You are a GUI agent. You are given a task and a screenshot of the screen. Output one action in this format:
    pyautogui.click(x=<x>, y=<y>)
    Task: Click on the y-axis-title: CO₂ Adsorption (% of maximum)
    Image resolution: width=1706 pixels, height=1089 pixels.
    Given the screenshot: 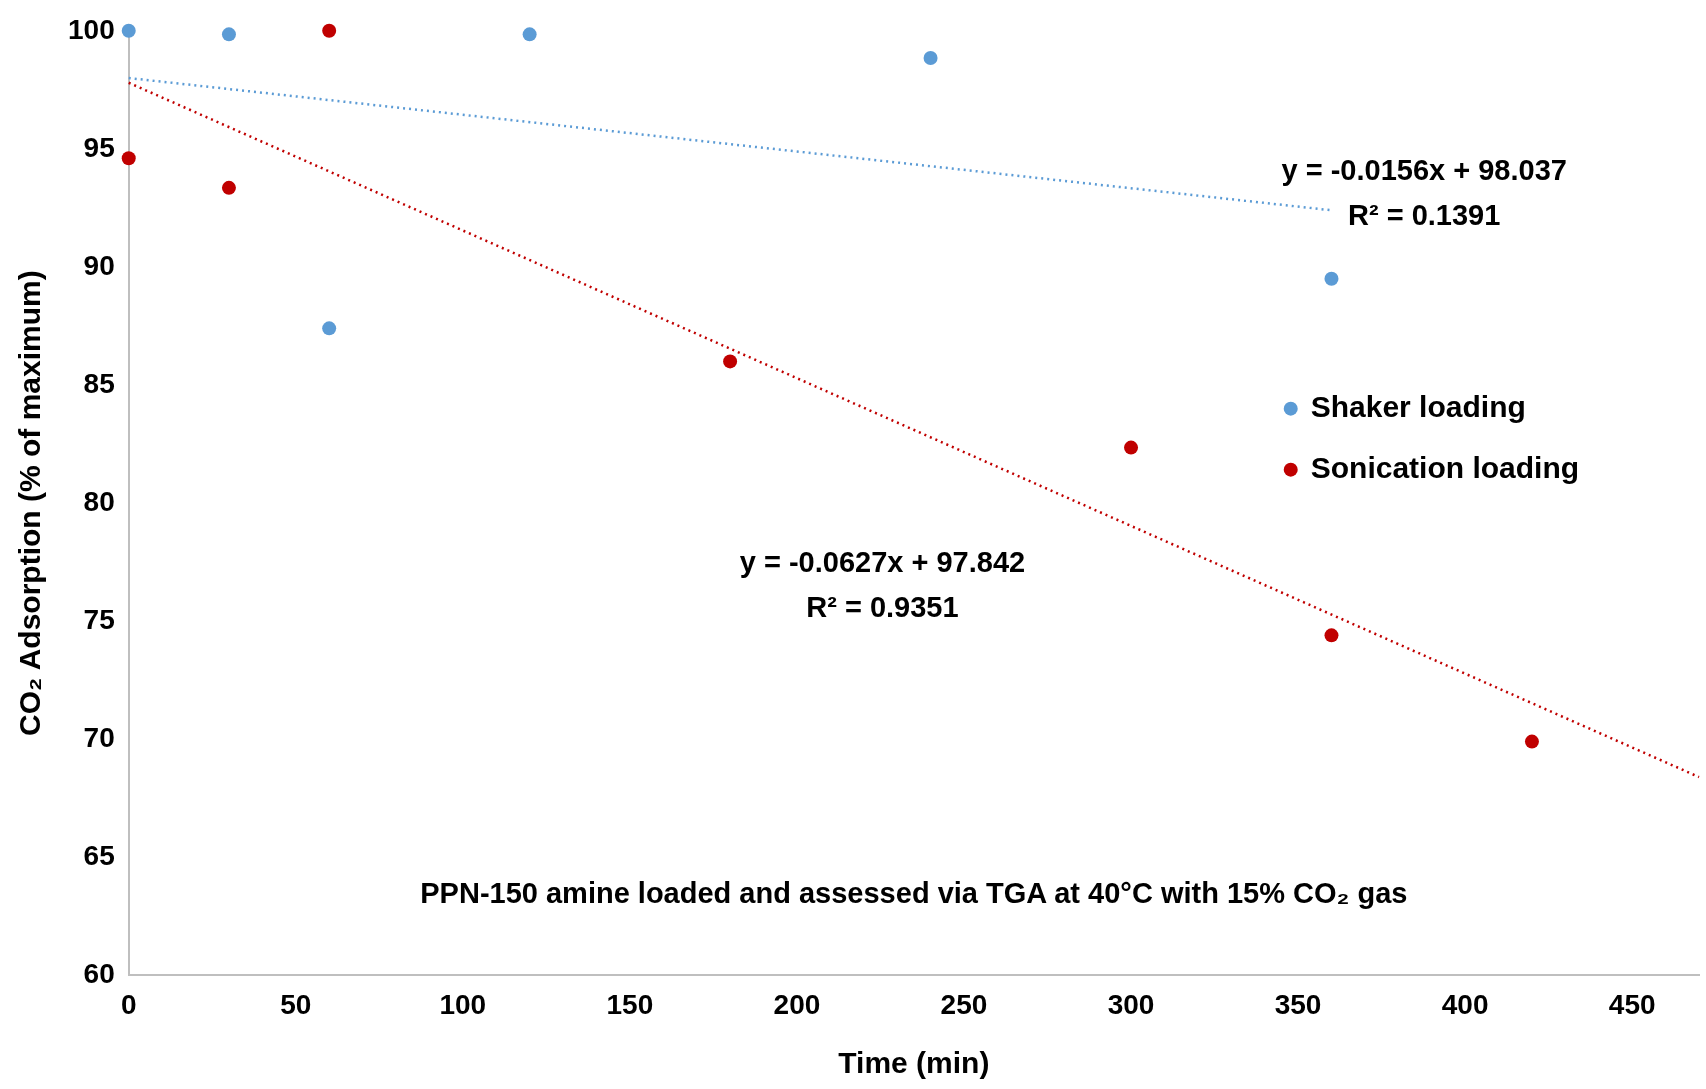 What is the action you would take?
    pyautogui.click(x=30, y=503)
    